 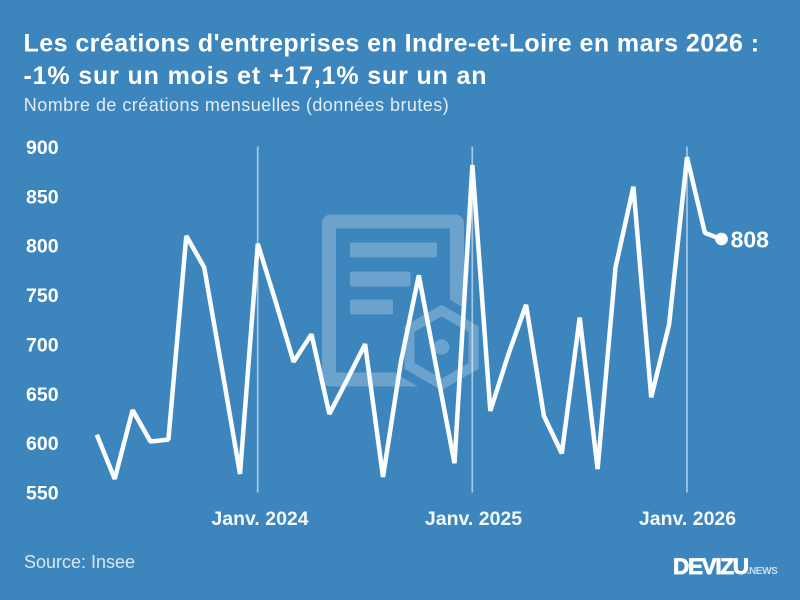 What do you see at coordinates (763, 571) in the screenshot?
I see `svg-text: .NEWS` at bounding box center [763, 571].